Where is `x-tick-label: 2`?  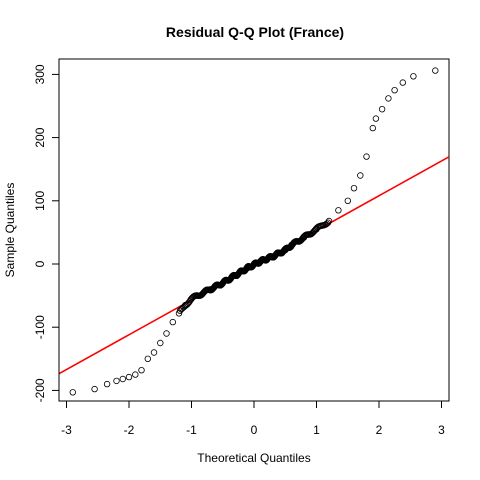 x-tick-label: 2 is located at coordinates (379, 430).